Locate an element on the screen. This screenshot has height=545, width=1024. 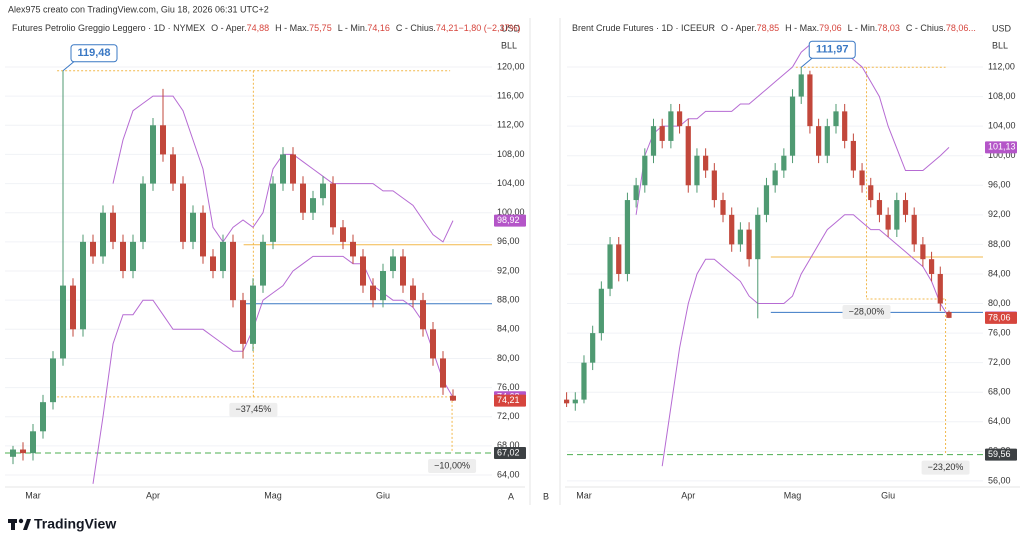
legend-key: C - Chius. is located at coordinates (926, 28).